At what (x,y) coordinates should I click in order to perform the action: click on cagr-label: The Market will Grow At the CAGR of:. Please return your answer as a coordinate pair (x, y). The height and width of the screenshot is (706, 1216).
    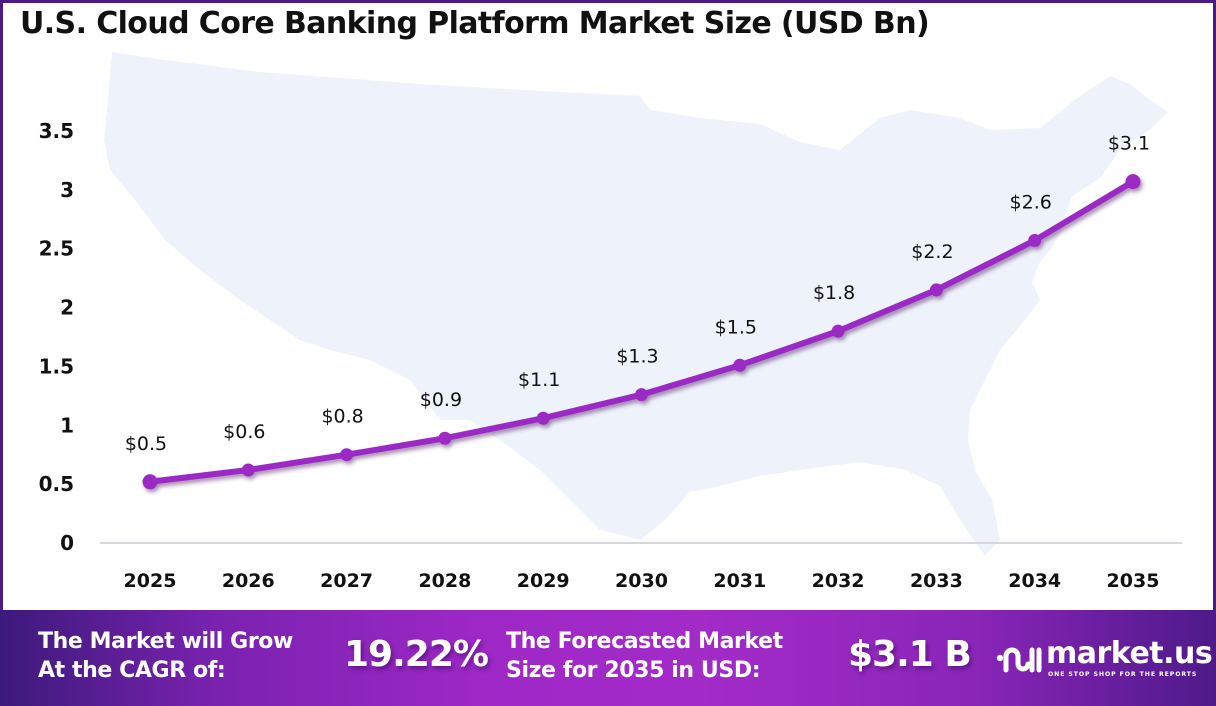
    Looking at the image, I should click on (165, 656).